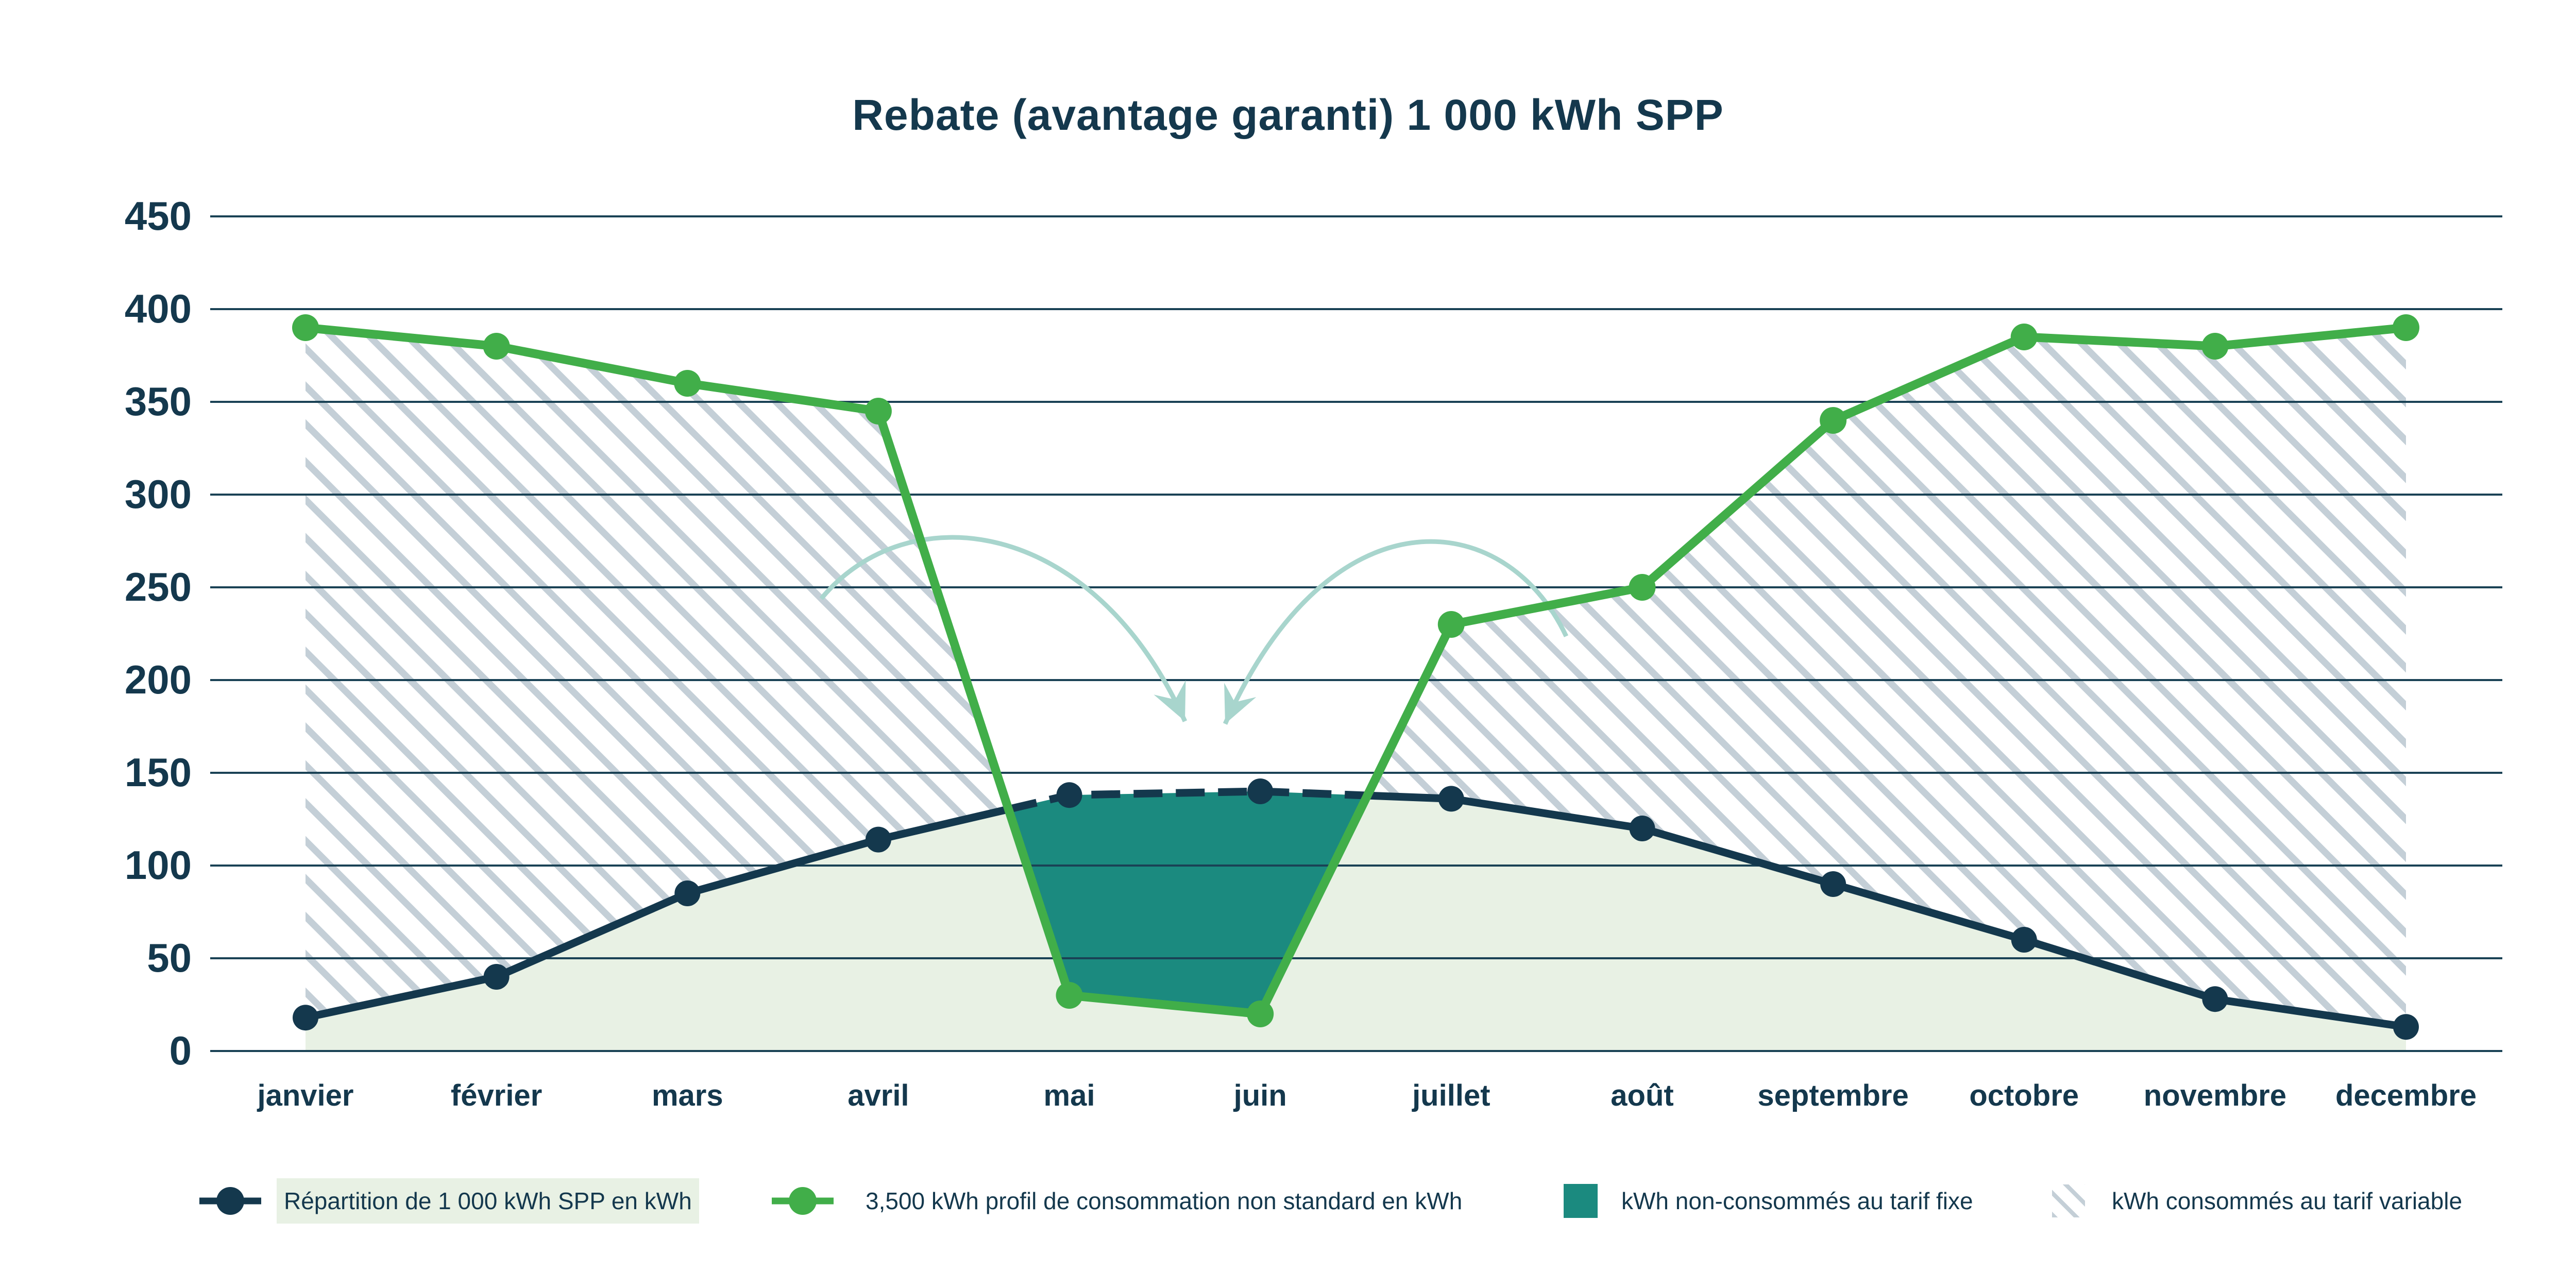 This screenshot has height=1288, width=2576. I want to click on svg-text: 50, so click(169, 957).